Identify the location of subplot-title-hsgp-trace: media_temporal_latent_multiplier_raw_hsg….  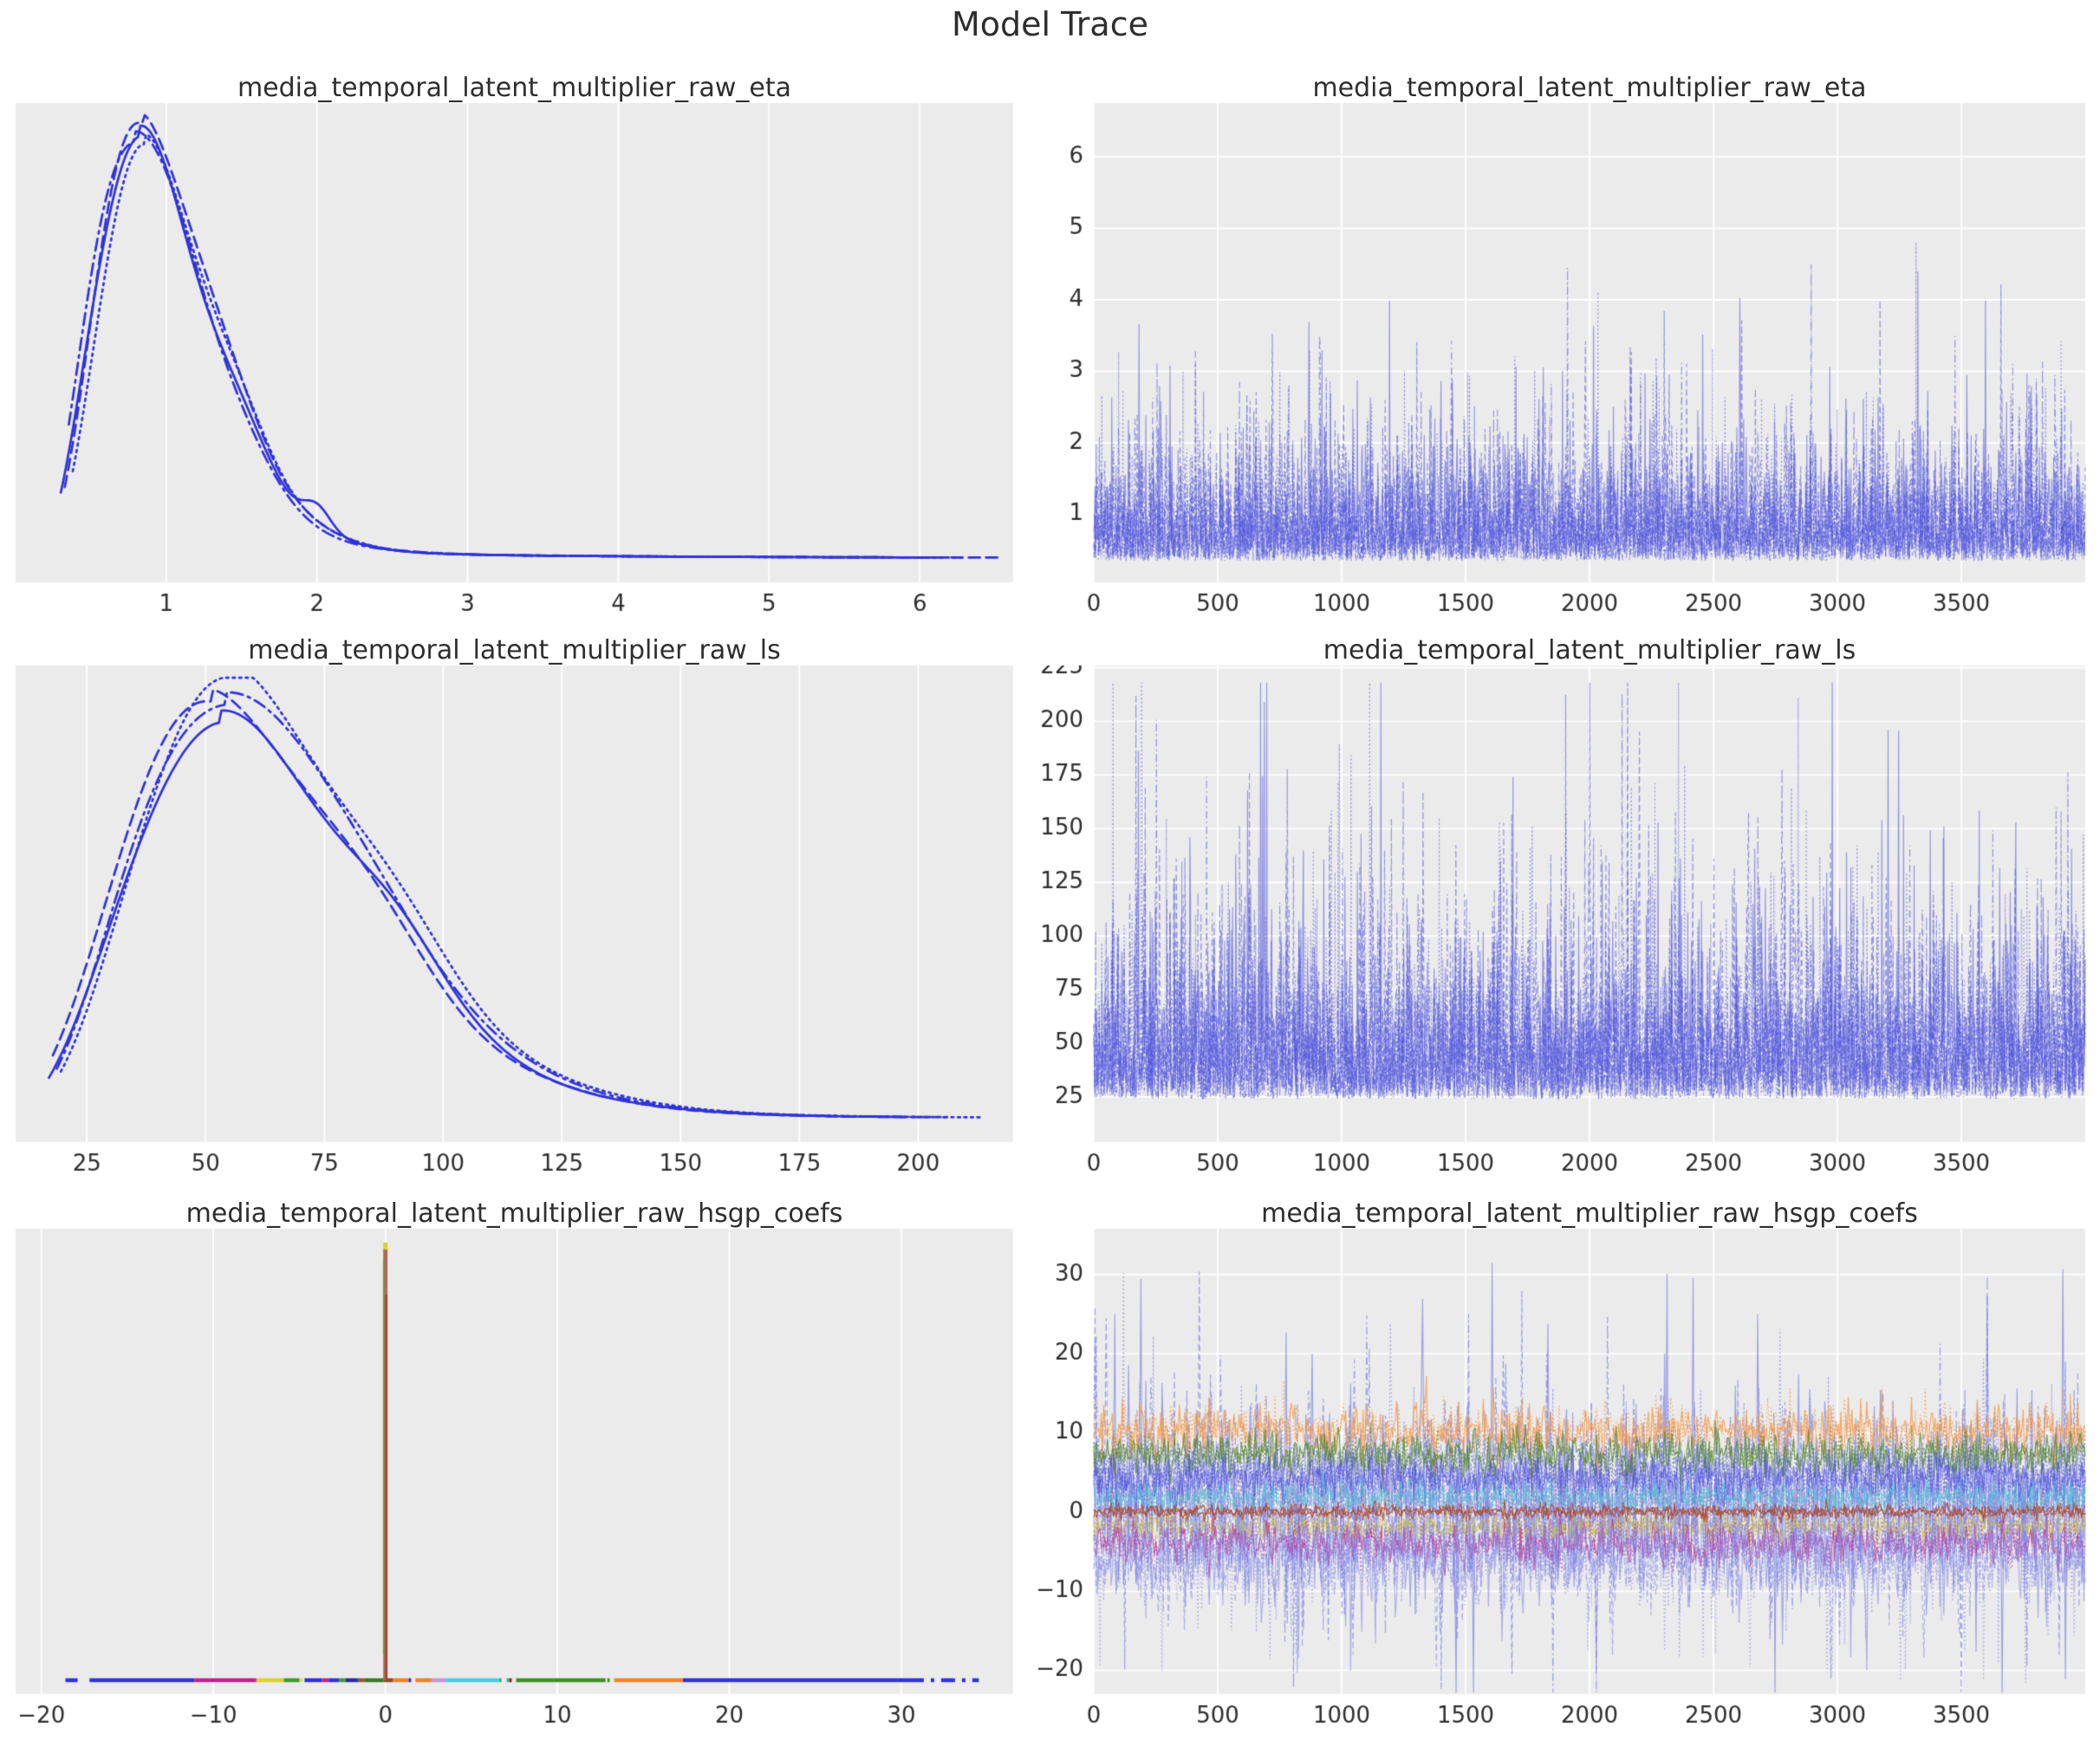
(1589, 1213).